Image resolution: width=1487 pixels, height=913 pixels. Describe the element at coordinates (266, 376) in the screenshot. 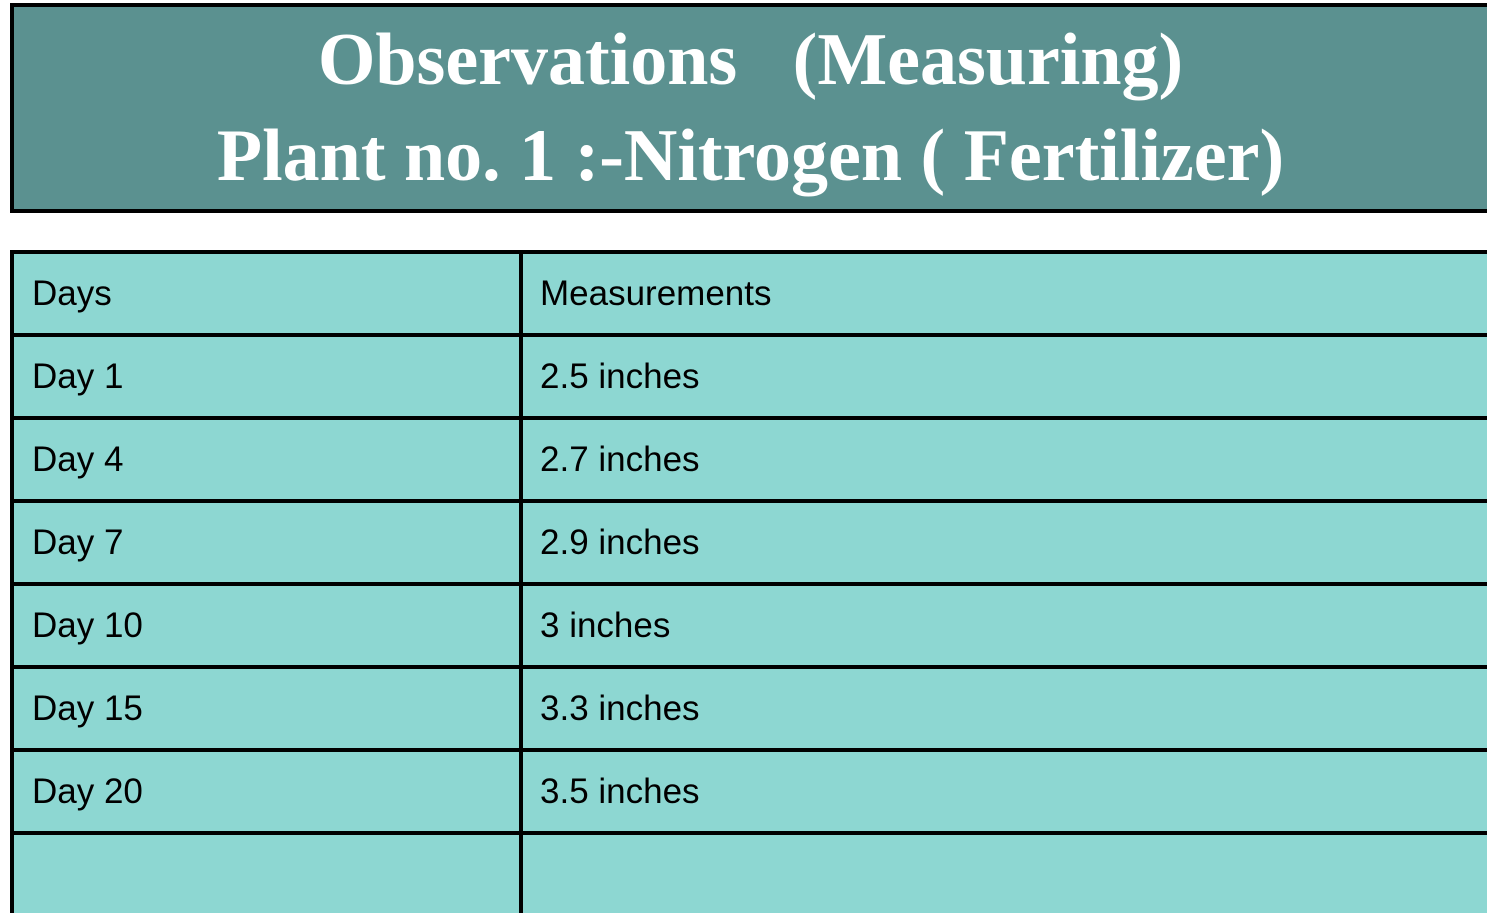

I see `table-cell: Day 1` at that location.